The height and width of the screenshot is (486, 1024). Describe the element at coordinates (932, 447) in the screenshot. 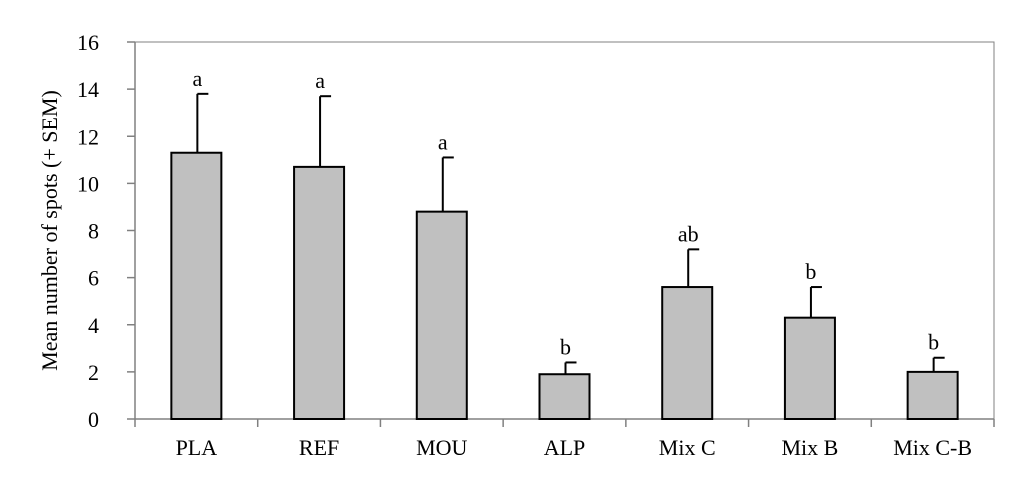

I see `category-label: Mix C-B` at that location.